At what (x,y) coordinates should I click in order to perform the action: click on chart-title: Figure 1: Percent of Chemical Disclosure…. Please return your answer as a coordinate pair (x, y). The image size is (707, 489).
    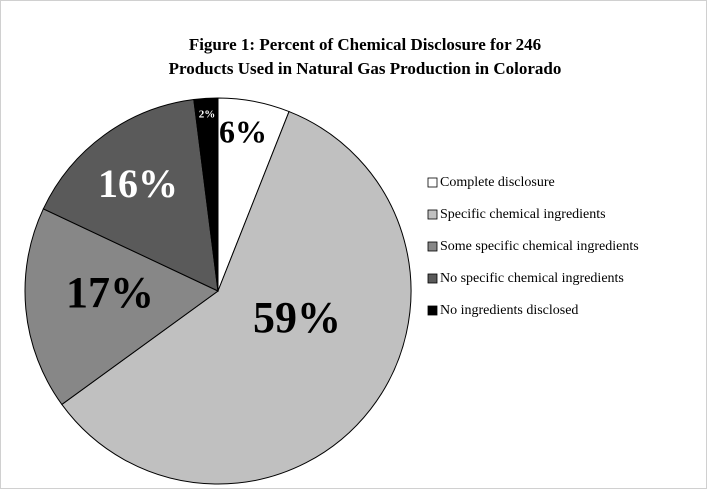
    Looking at the image, I should click on (365, 44).